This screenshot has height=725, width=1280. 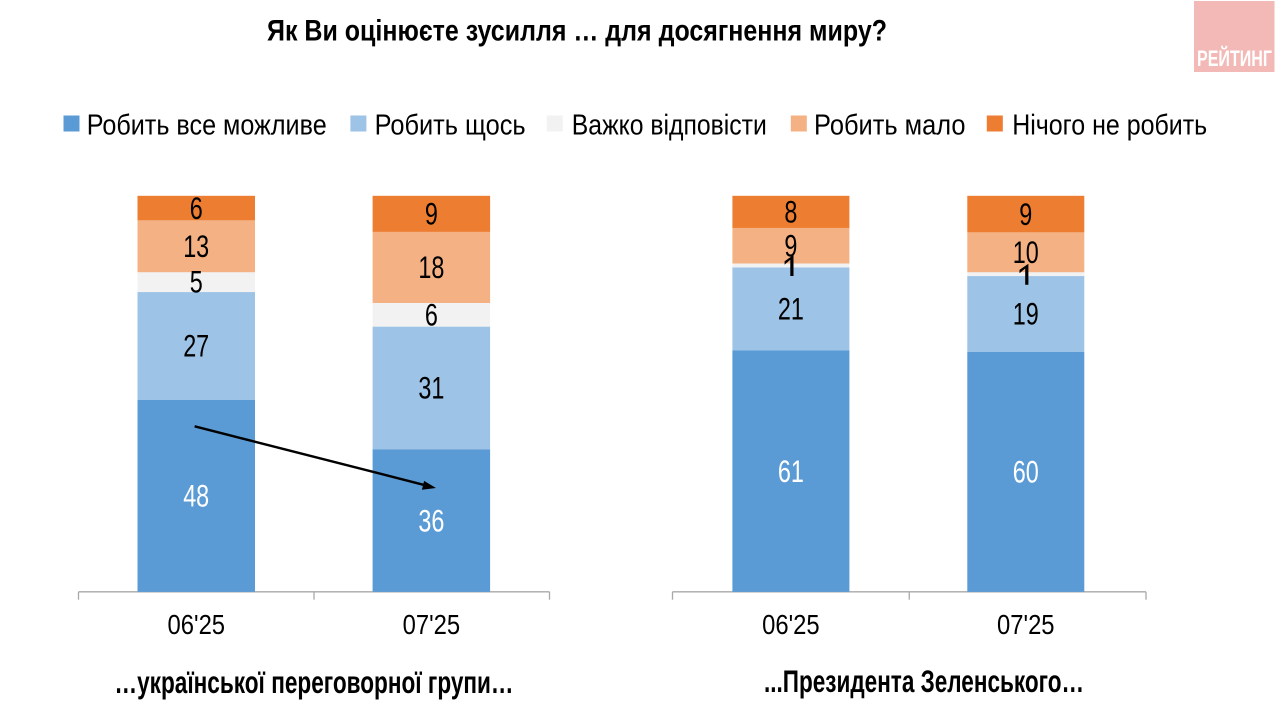 I want to click on svg-text: РЕЙТИНГ, so click(x=1234, y=58).